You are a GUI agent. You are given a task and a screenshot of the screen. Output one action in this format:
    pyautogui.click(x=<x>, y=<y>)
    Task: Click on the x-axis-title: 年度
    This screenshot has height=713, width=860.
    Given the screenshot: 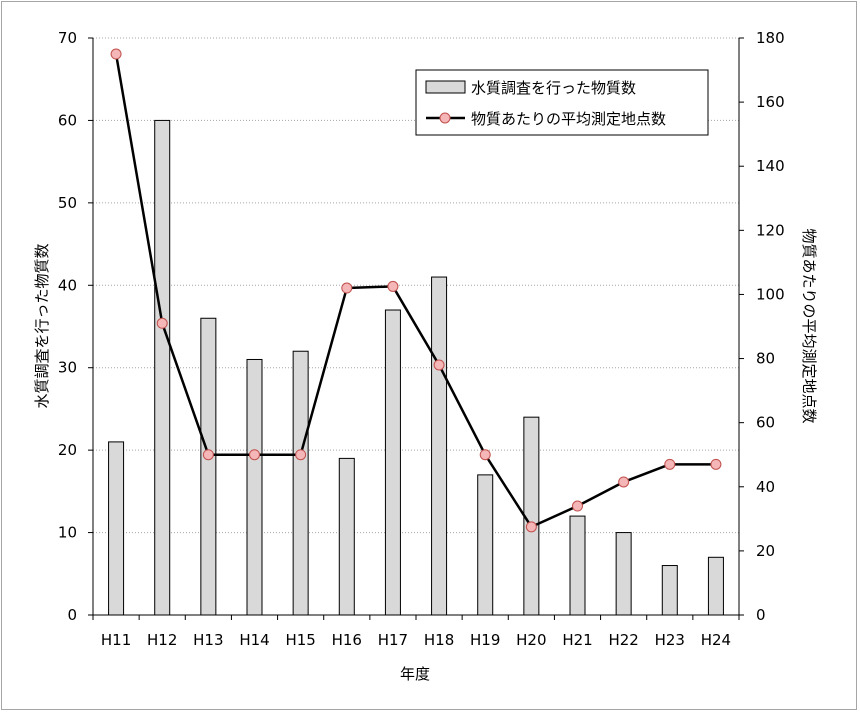 What is the action you would take?
    pyautogui.click(x=415, y=674)
    